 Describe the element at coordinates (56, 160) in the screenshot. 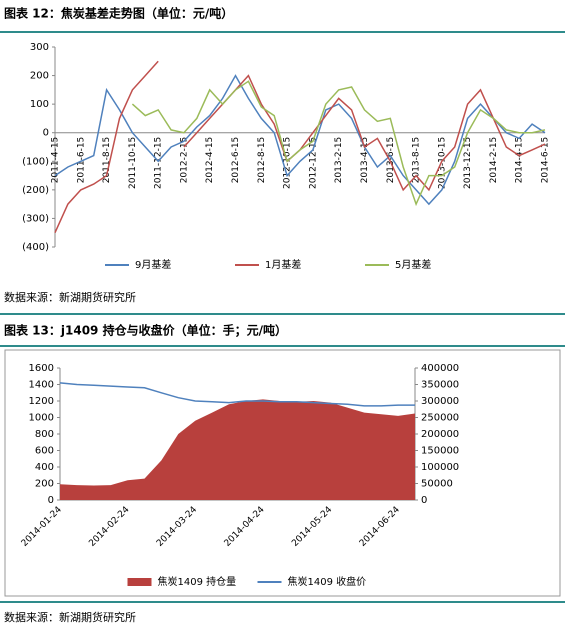

I see `x-tick-label: 2011-4-15` at that location.